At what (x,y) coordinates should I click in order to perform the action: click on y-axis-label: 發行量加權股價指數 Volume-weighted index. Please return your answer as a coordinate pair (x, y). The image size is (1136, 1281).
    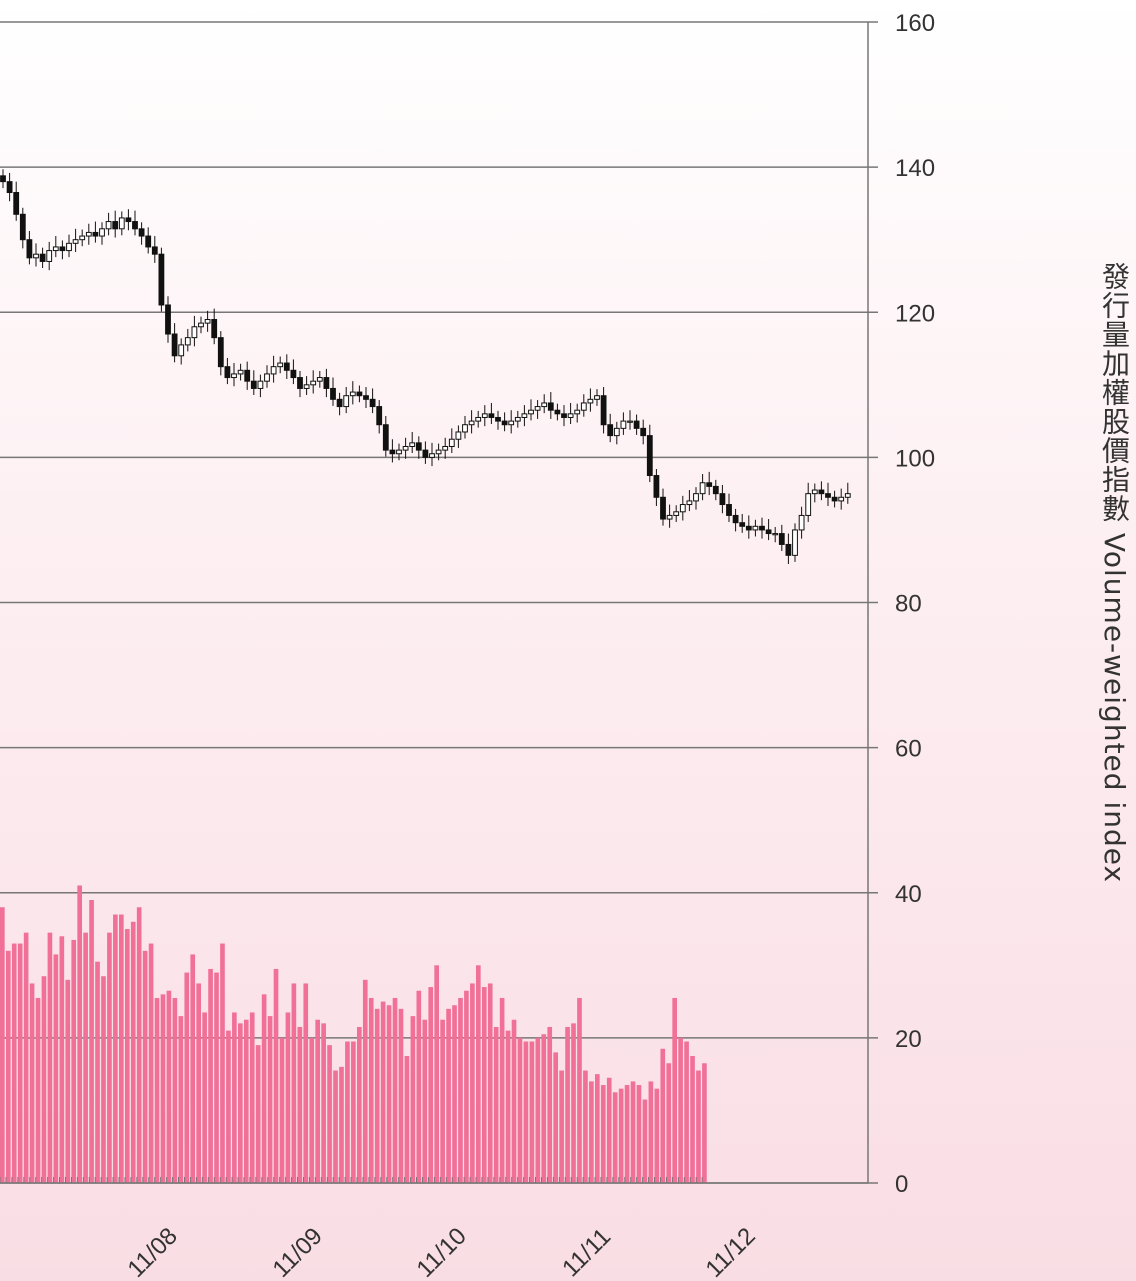
    Looking at the image, I should click on (1114, 573).